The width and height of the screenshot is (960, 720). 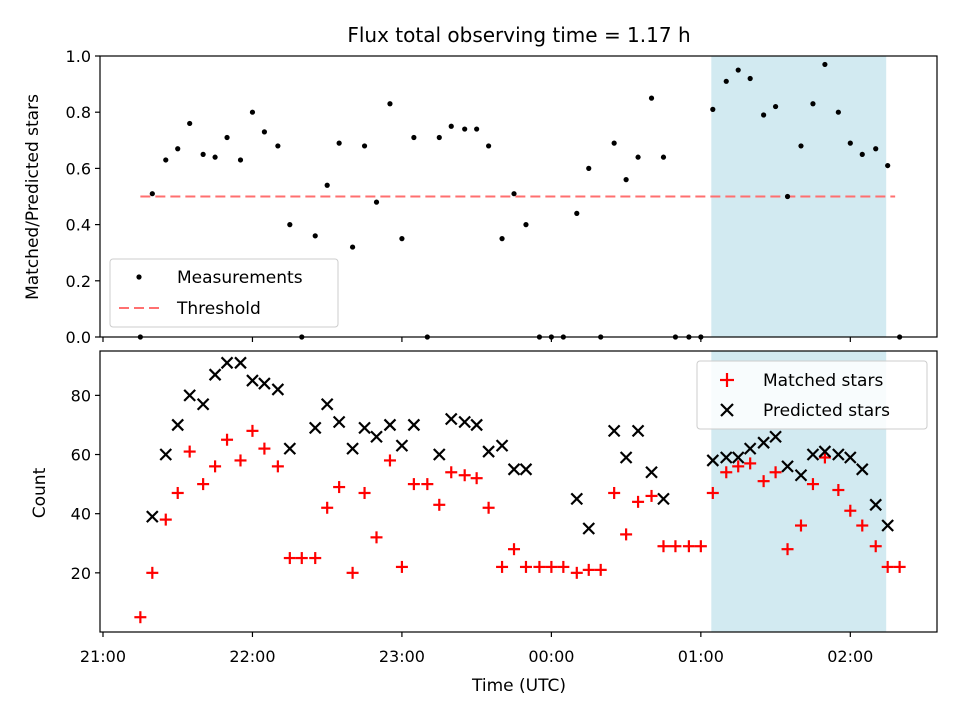 What do you see at coordinates (139, 277) in the screenshot?
I see `legend-measurements-marker` at bounding box center [139, 277].